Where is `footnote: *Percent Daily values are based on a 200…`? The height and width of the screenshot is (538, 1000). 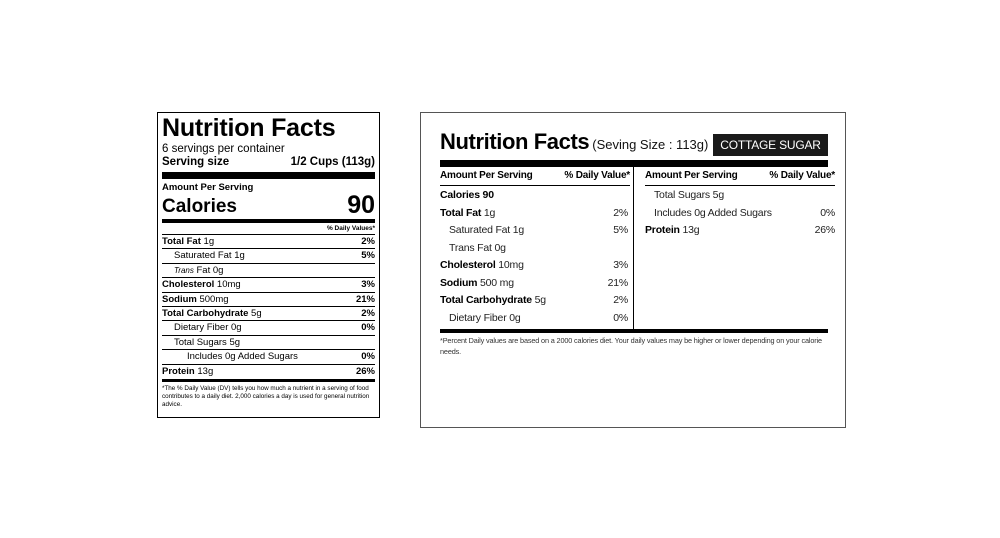 footnote: *Percent Daily values are based on a 200… is located at coordinates (631, 346).